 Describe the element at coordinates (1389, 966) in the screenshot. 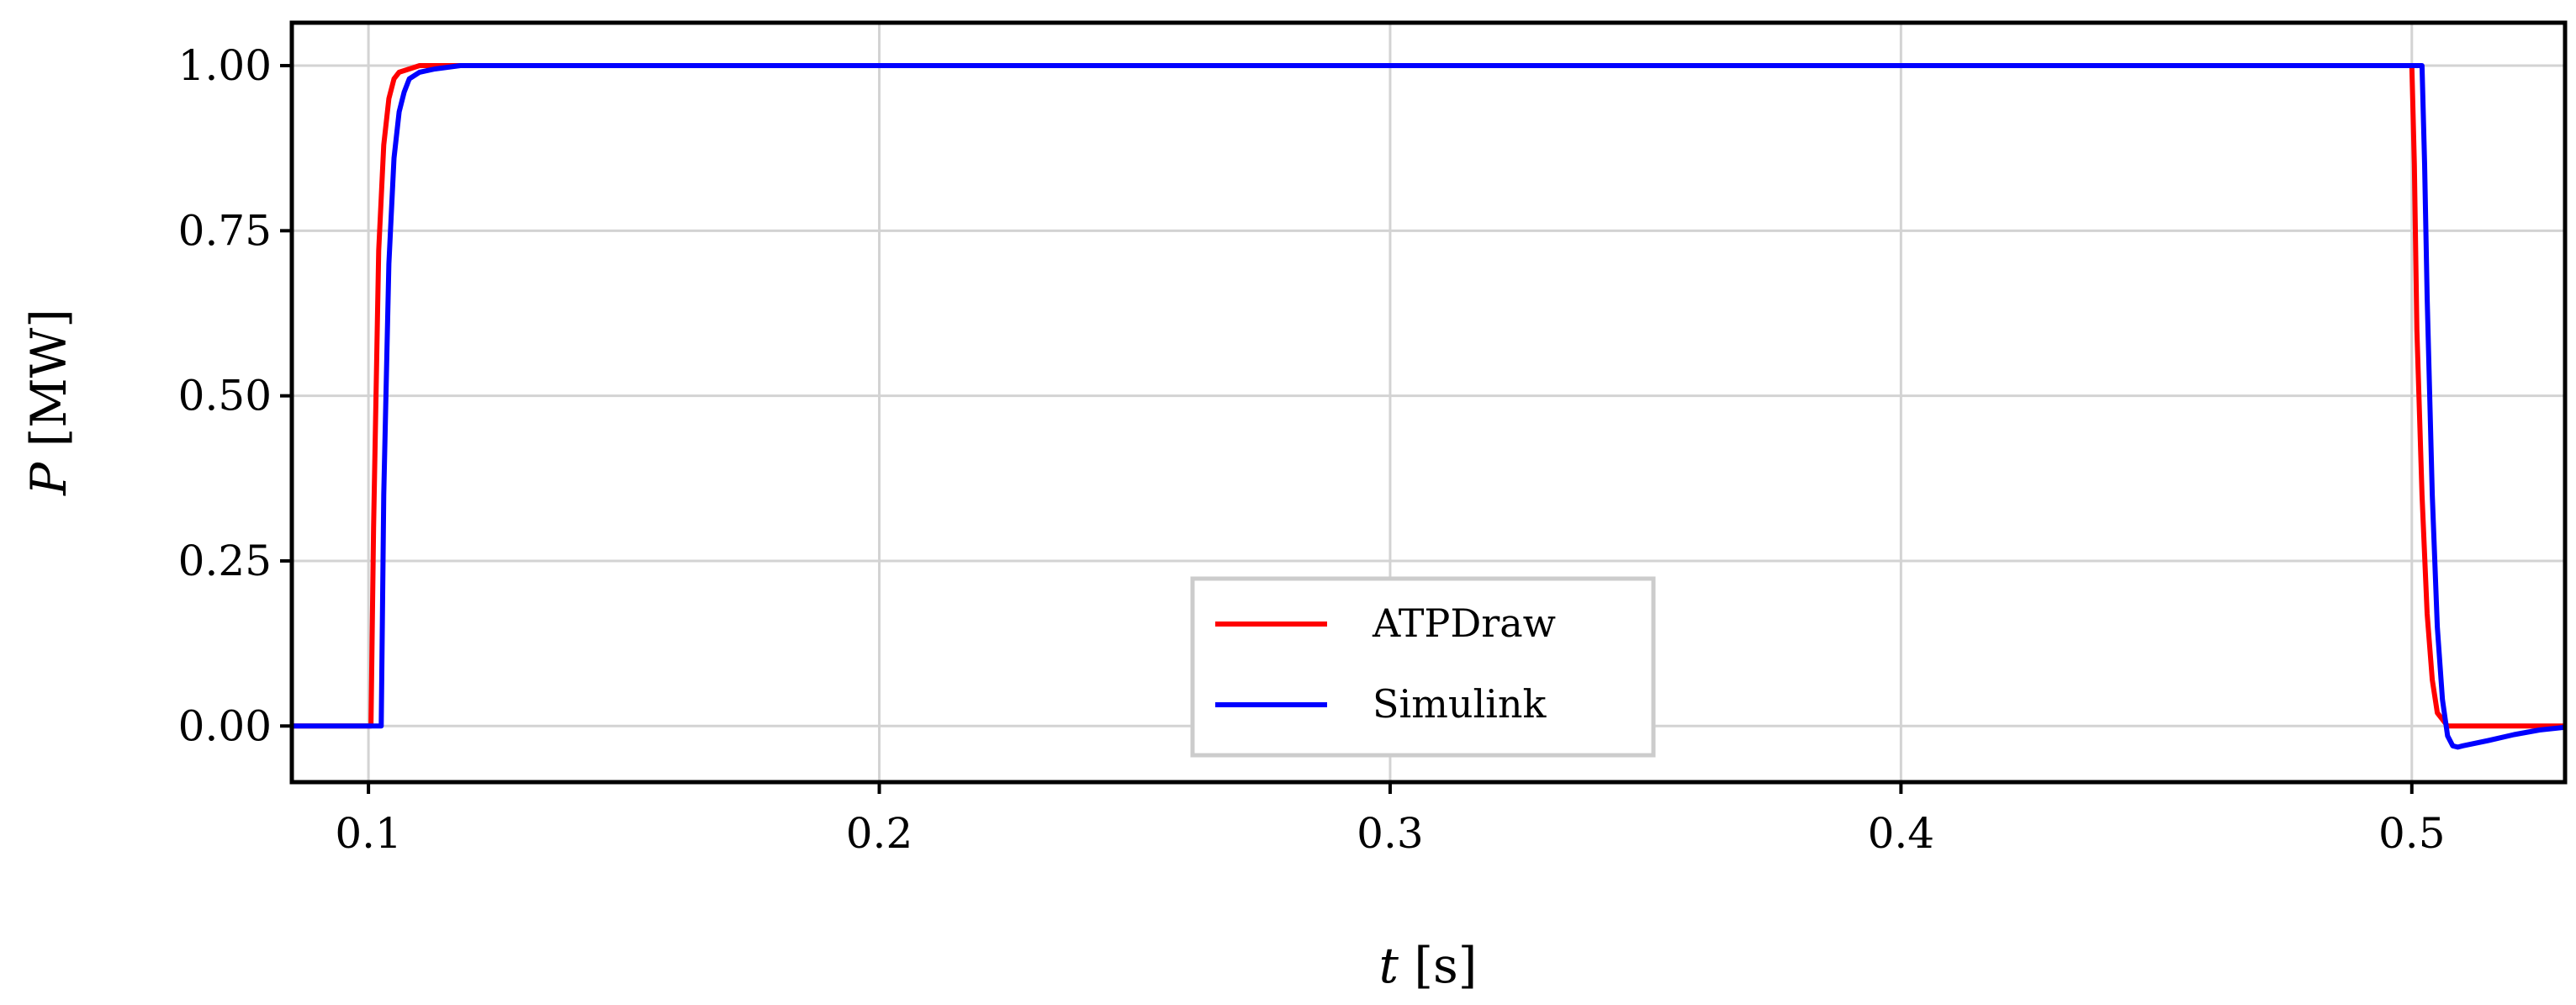

I see `x-axis-symbol: t` at that location.